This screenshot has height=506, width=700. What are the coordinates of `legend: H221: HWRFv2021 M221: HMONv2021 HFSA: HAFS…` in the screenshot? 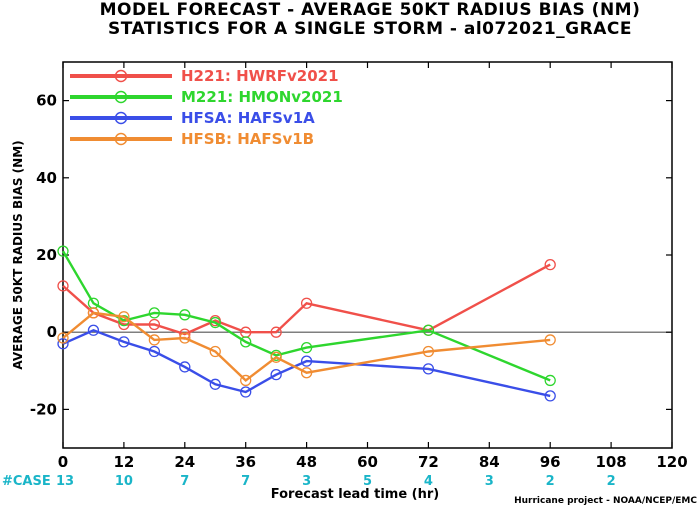 It's located at (206, 107).